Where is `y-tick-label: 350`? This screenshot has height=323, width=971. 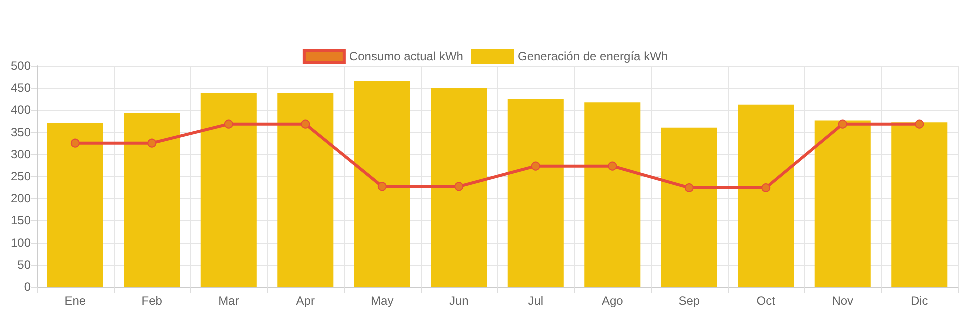
y-tick-label: 350 is located at coordinates (21, 132).